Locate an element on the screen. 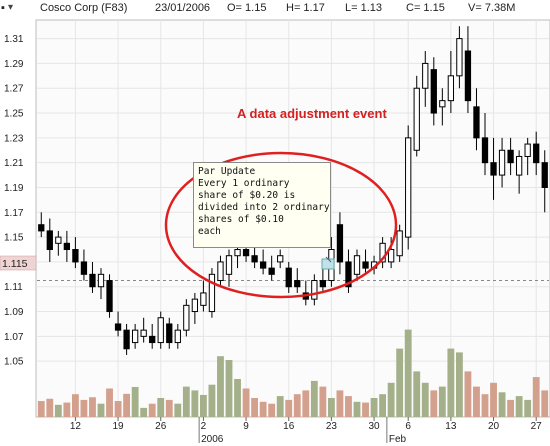 The image size is (550, 446). header-high: H= 1.17 is located at coordinates (305, 8).